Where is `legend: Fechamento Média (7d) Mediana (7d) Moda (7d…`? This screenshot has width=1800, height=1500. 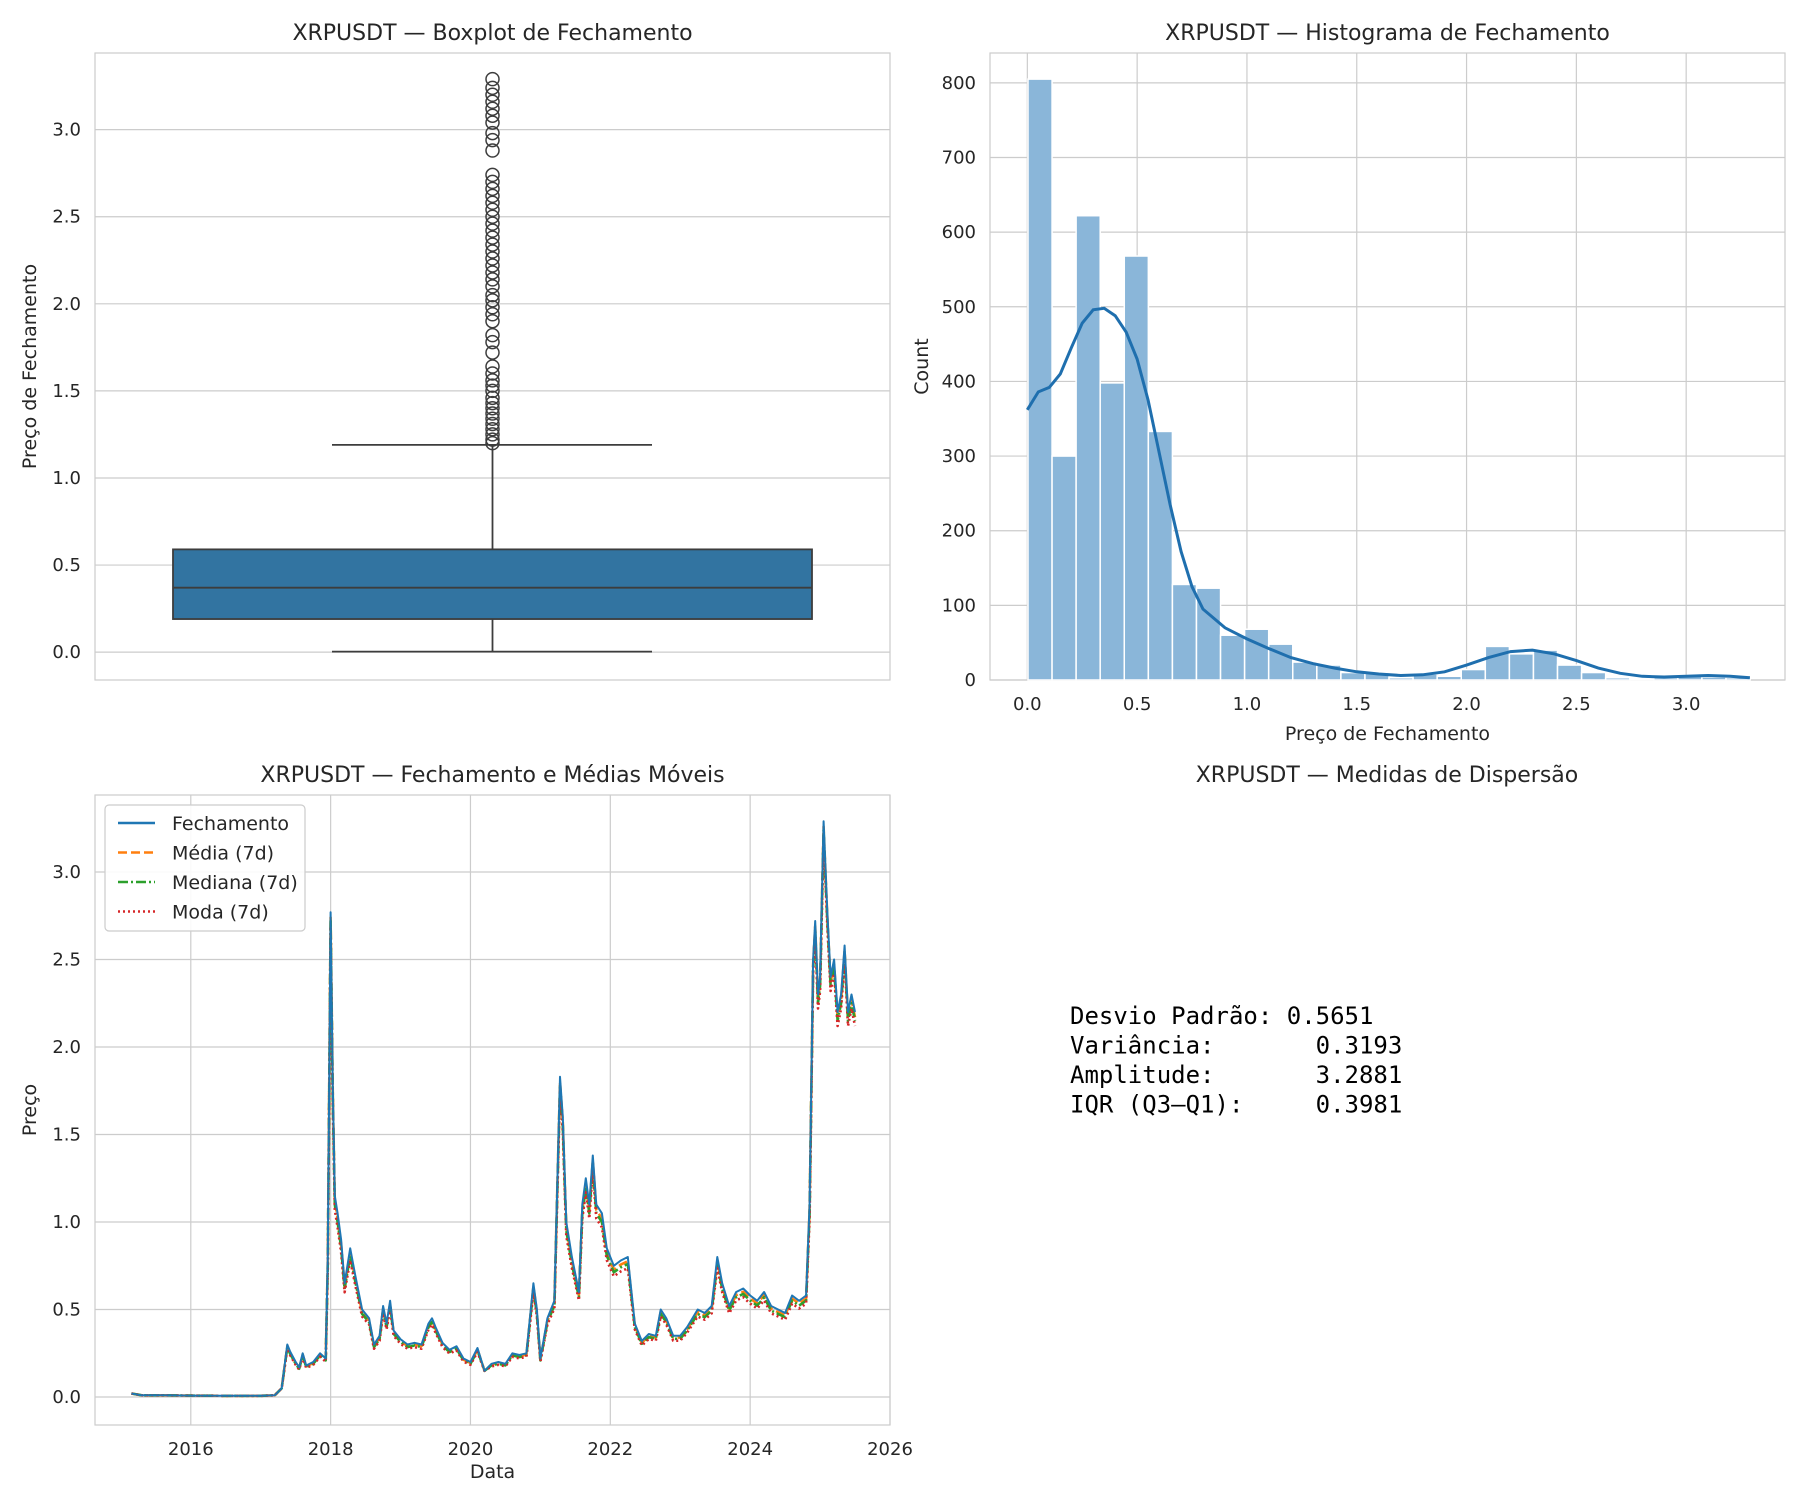 legend: Fechamento Média (7d) Mediana (7d) Moda (7d… is located at coordinates (205, 868).